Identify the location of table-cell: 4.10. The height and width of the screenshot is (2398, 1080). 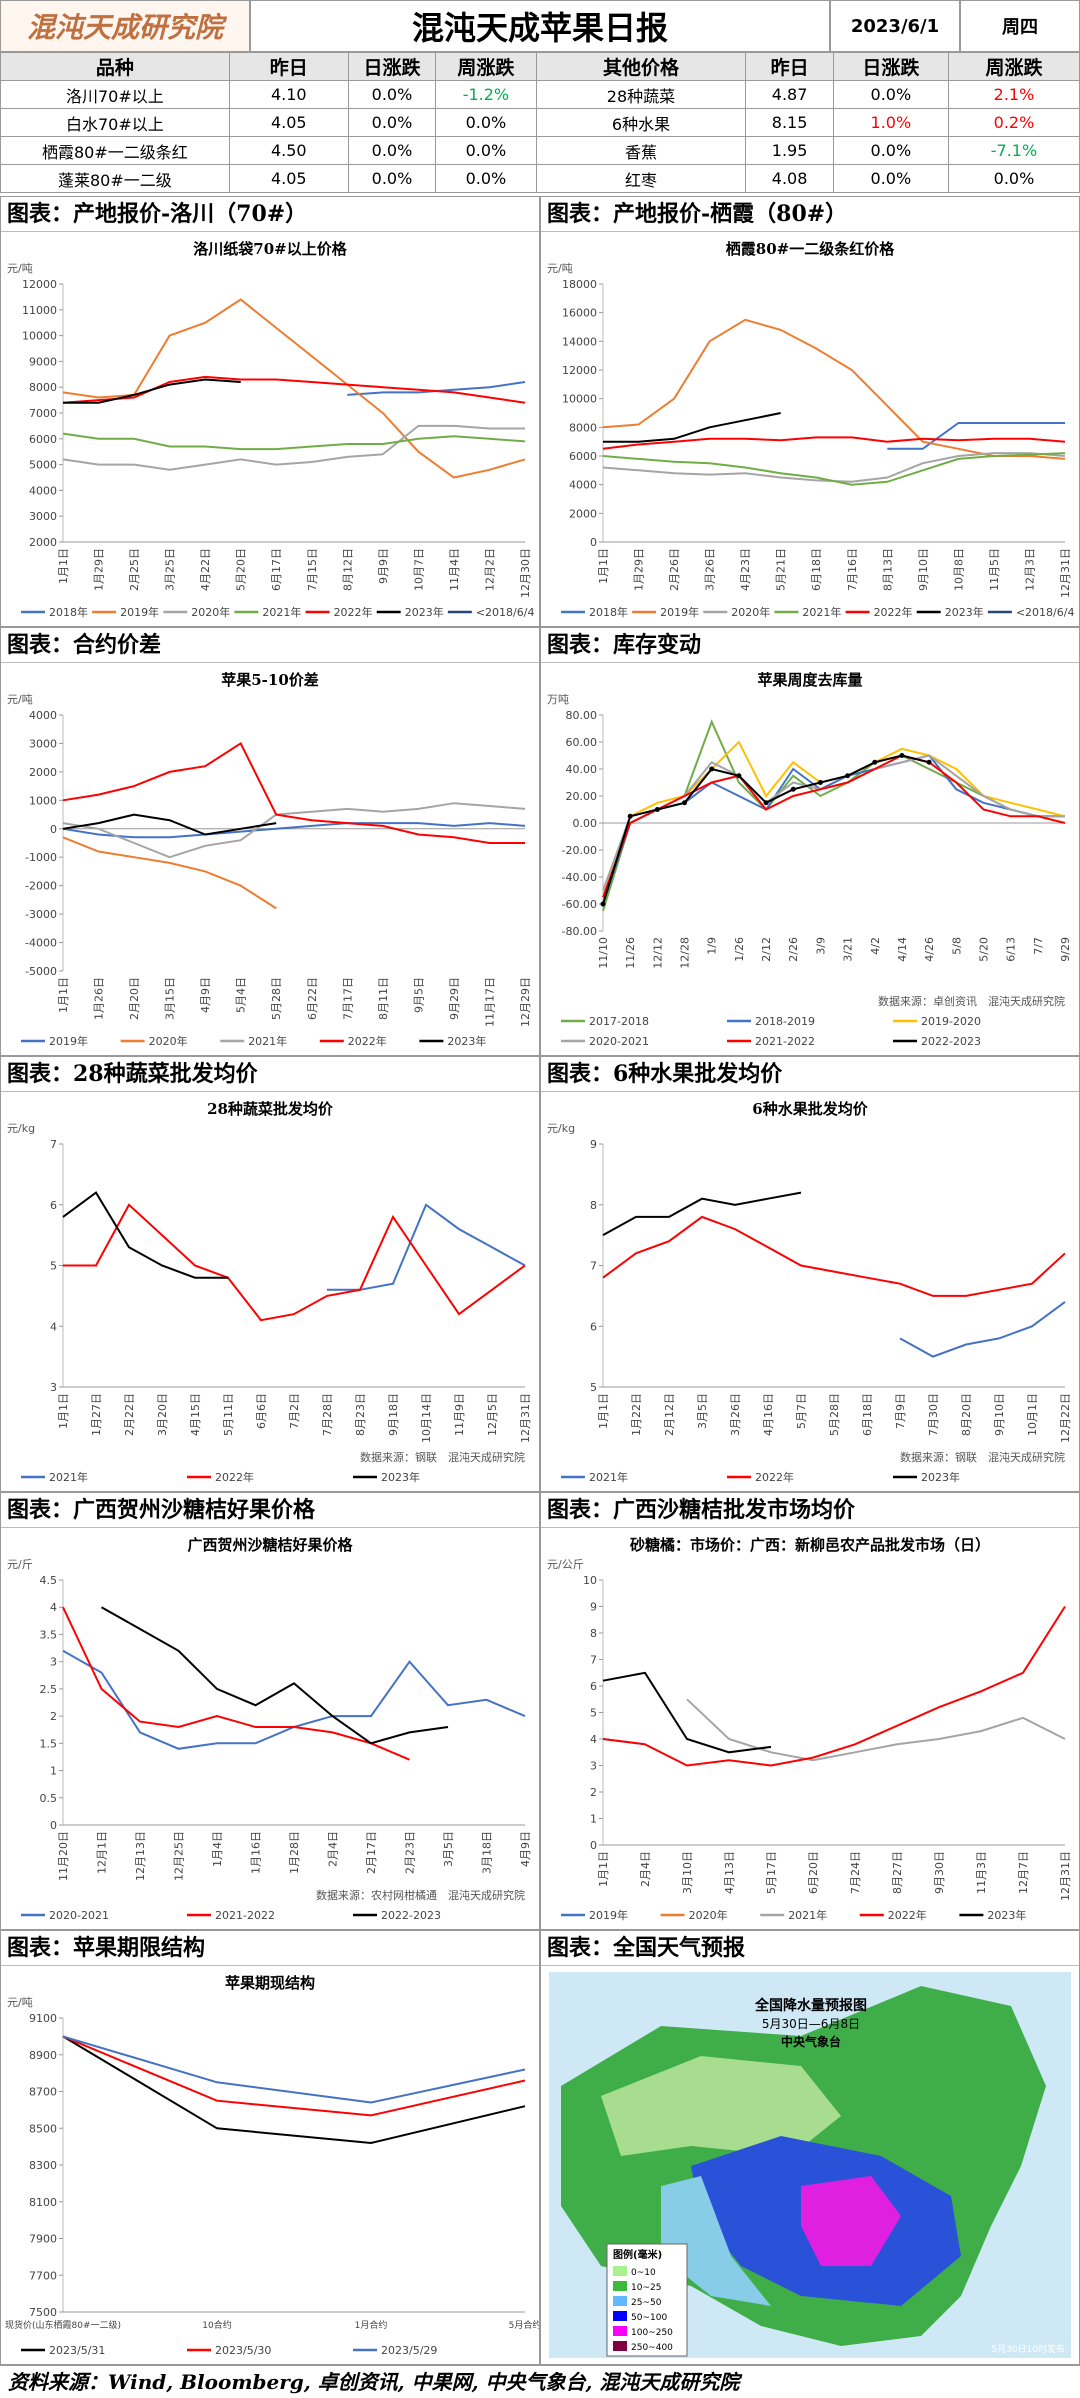
(288, 94).